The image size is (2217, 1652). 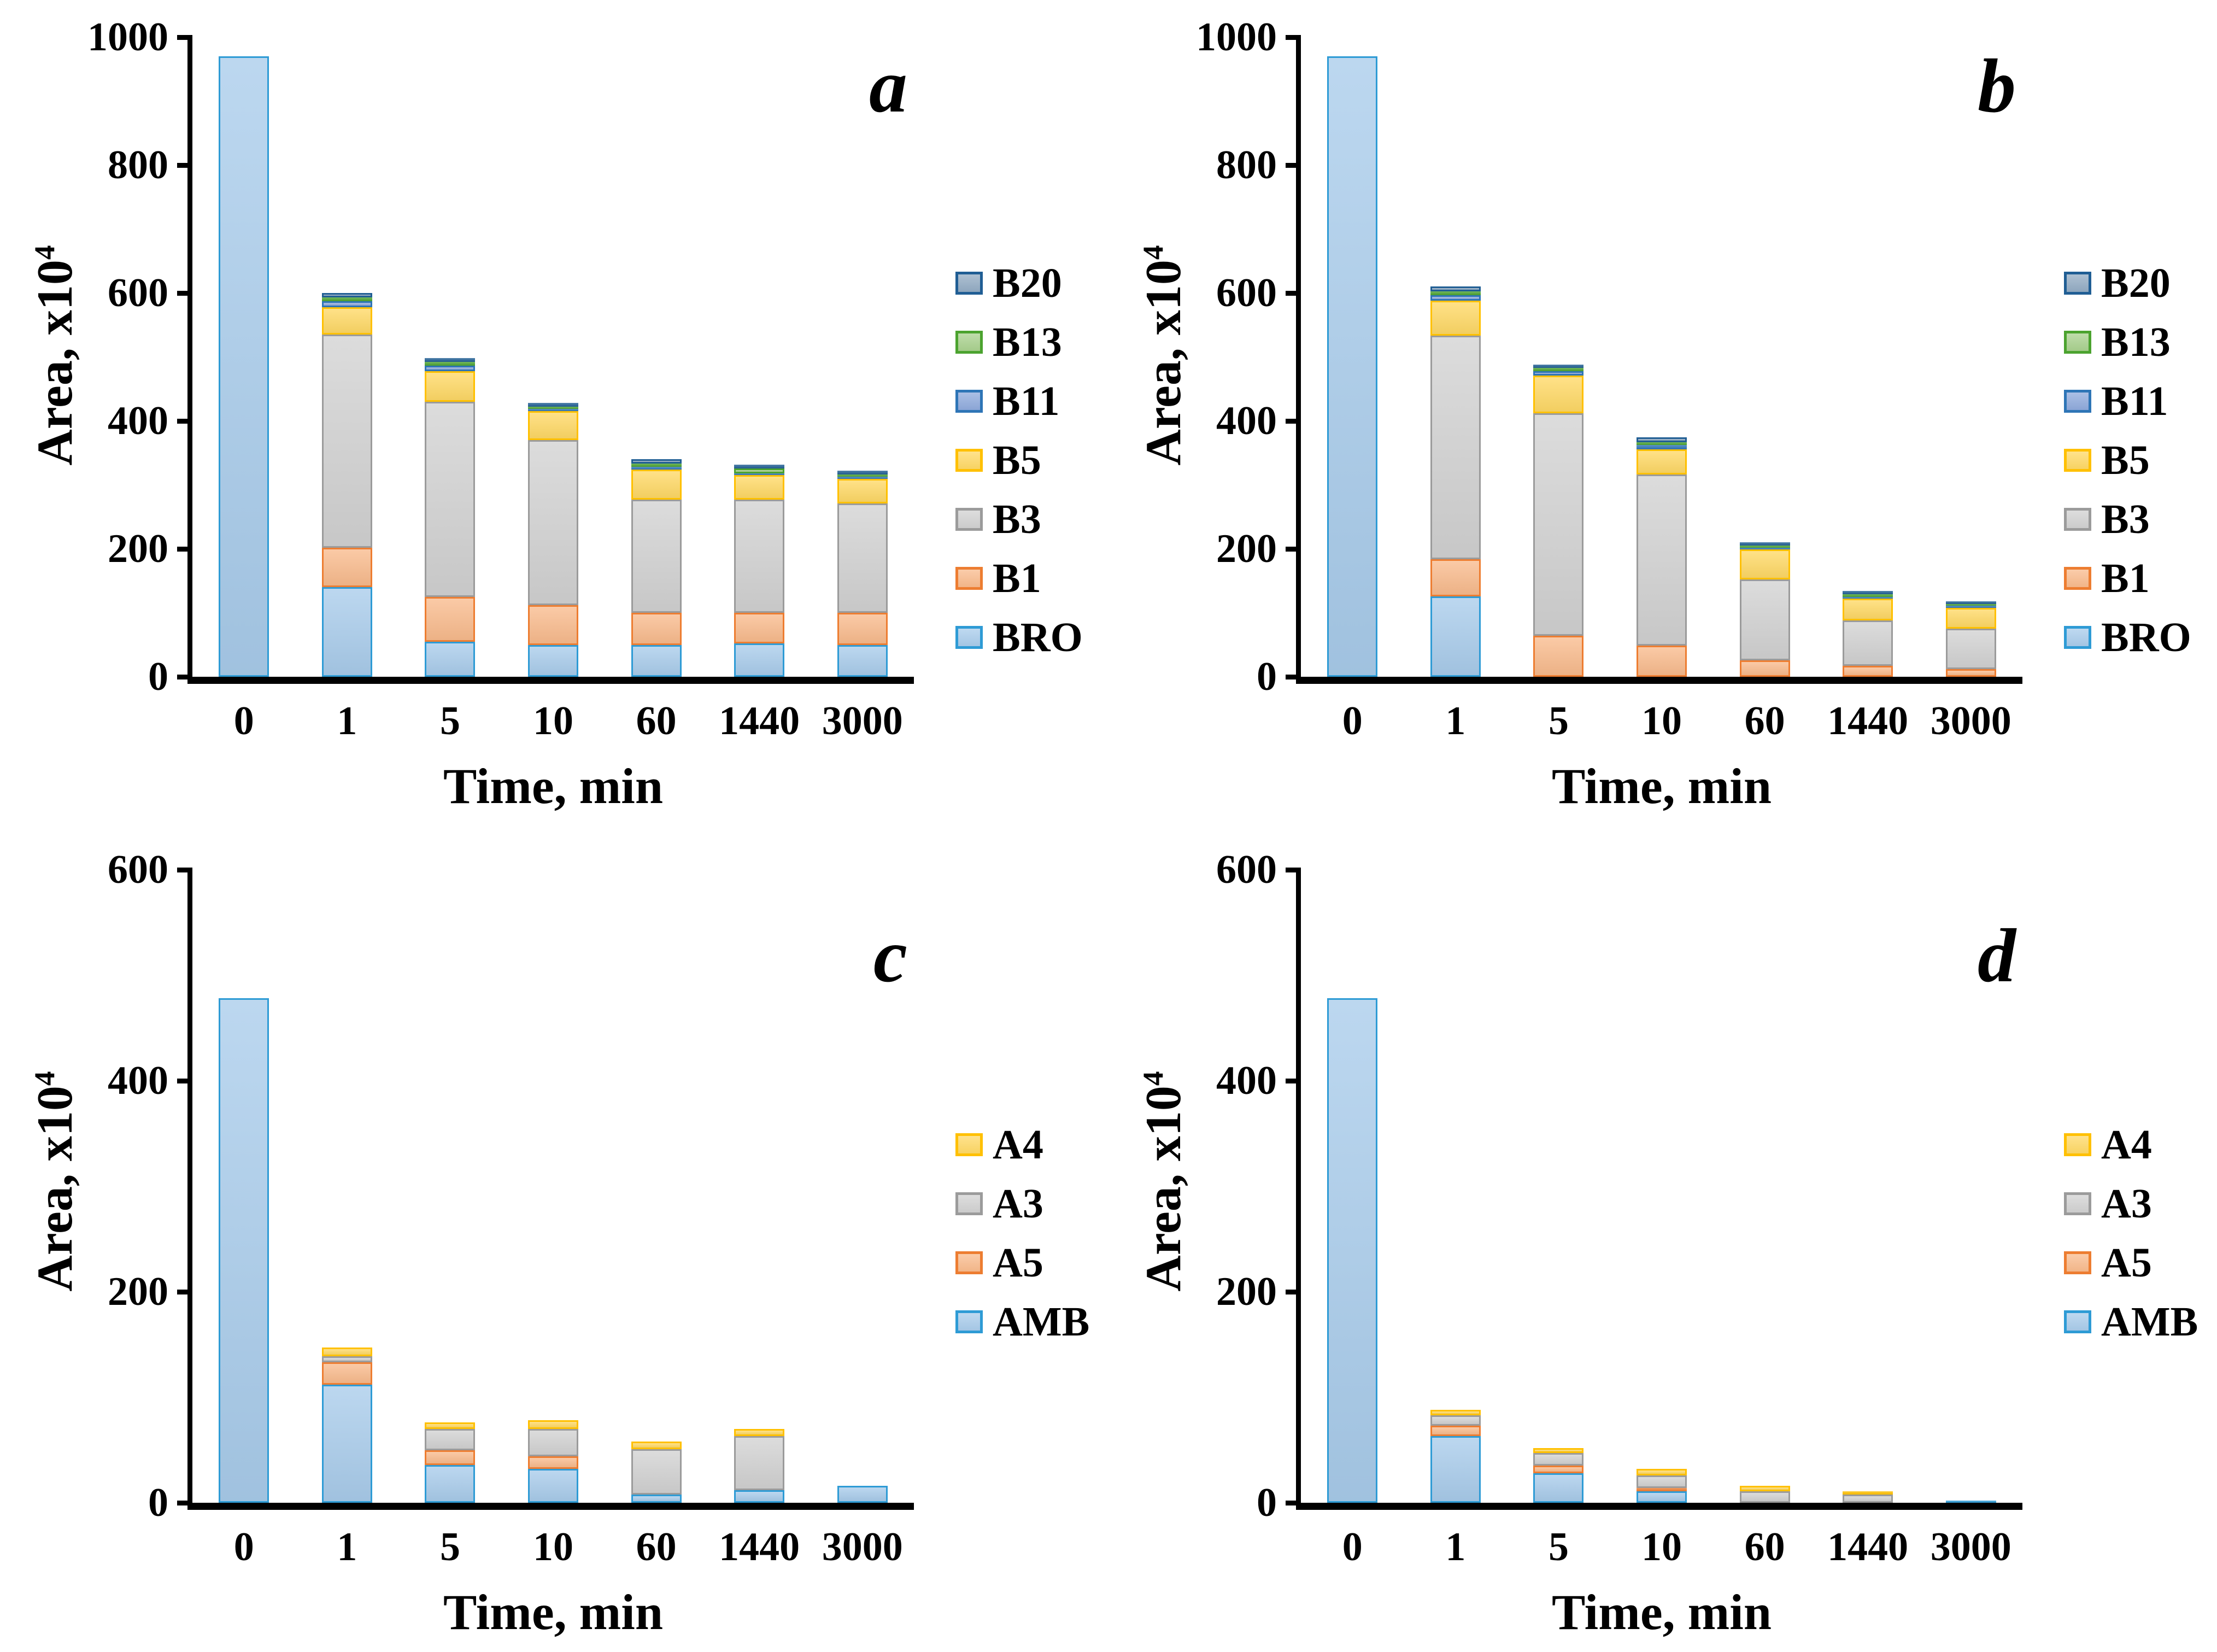 I want to click on panel-letter: a, so click(x=888, y=86).